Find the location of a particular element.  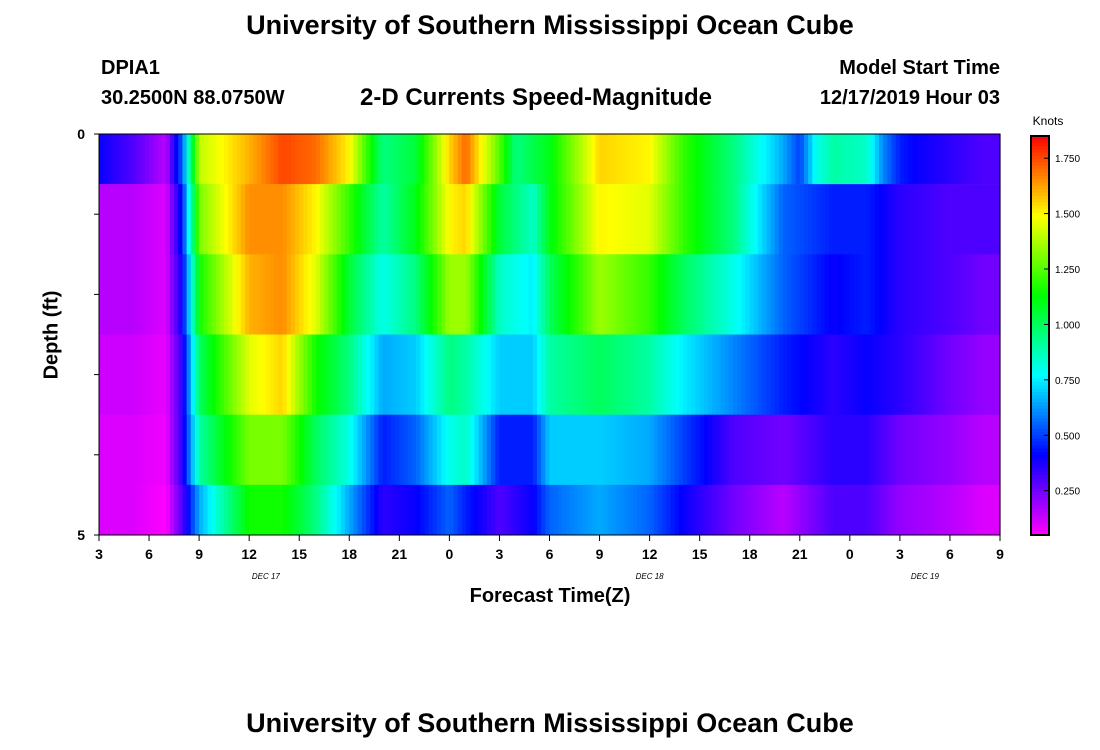

station-coordinates: 30.2500N 88.0750W is located at coordinates (193, 98).